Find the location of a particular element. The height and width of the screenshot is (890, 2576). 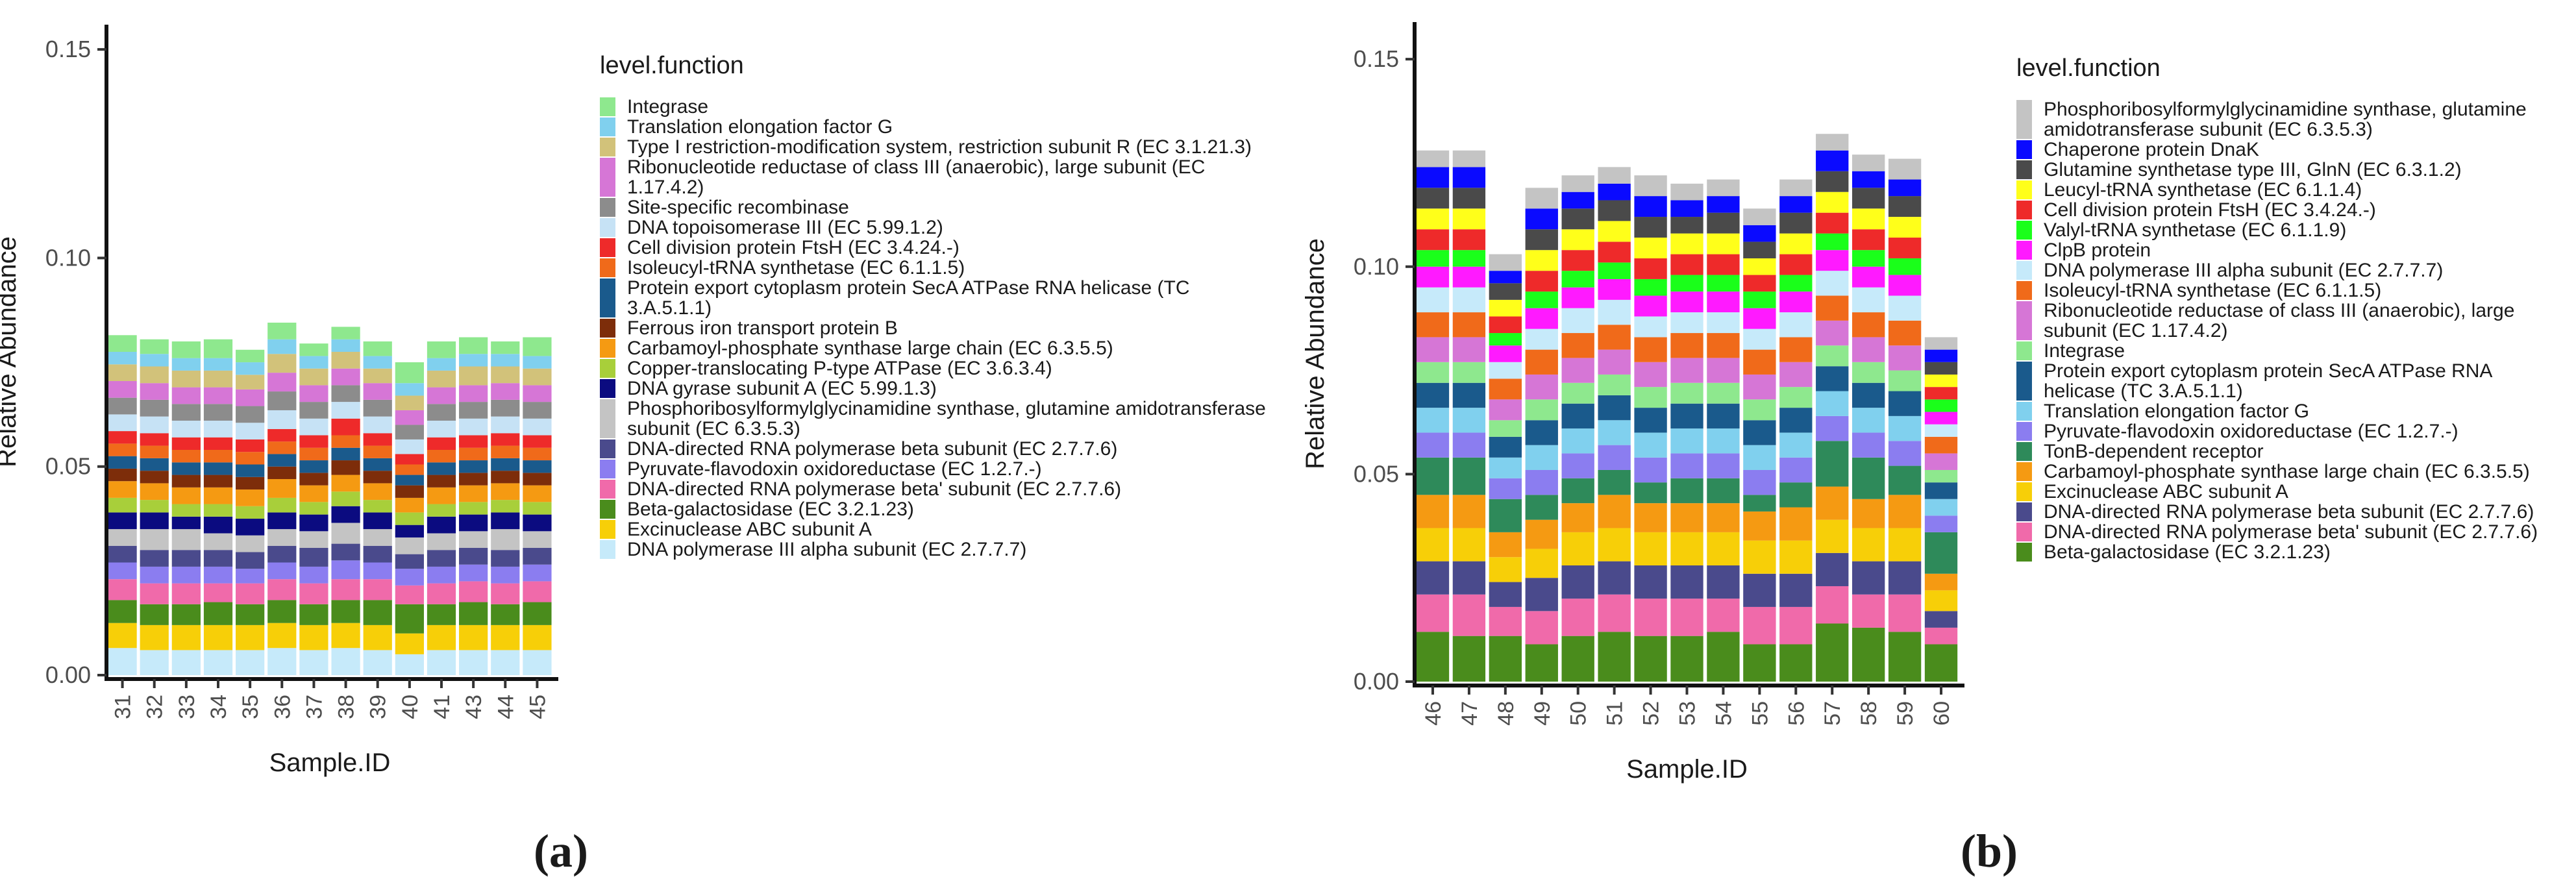

legend-item: TonB-dependent receptor is located at coordinates (2289, 451).